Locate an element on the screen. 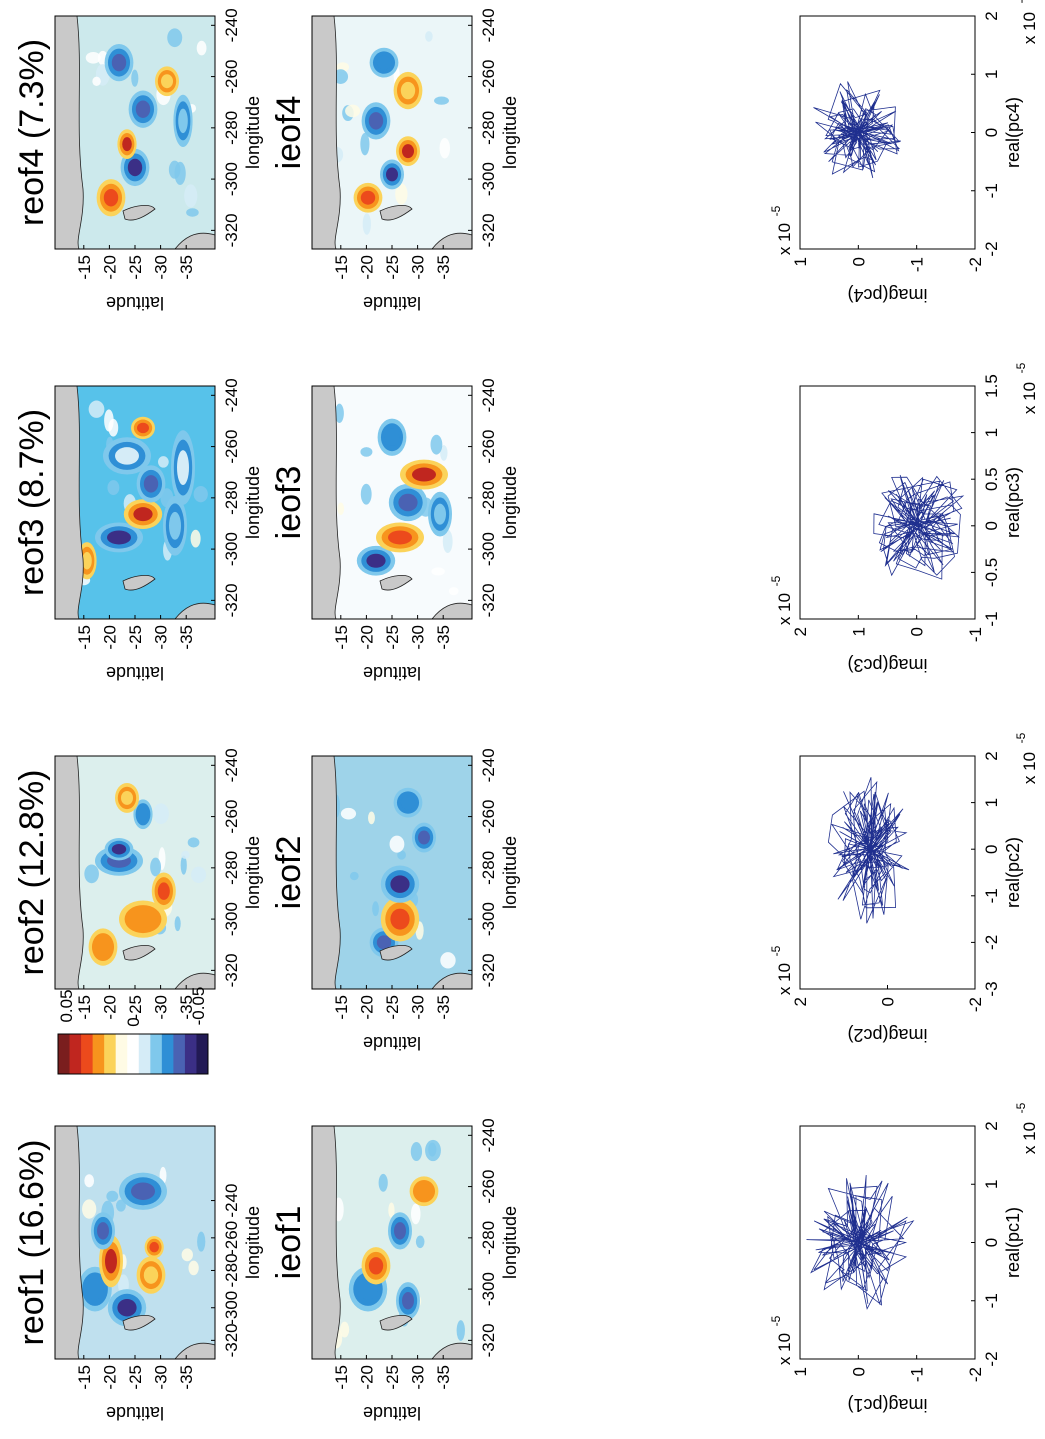  map-ylabel: latitude is located at coordinates (392, 673).